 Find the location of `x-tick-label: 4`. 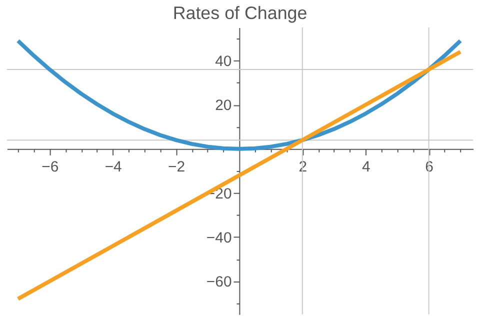

x-tick-label: 4 is located at coordinates (366, 167).